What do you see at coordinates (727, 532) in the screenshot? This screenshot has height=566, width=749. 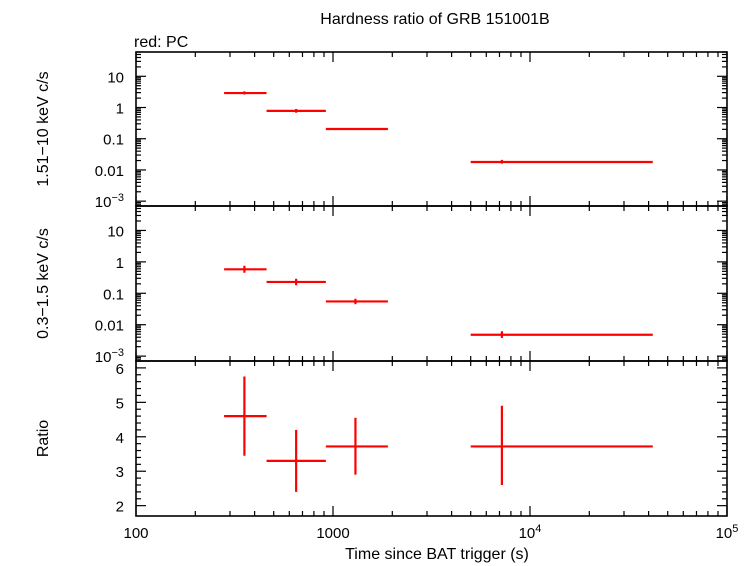 I see `x-tick-label: 10⁵` at bounding box center [727, 532].